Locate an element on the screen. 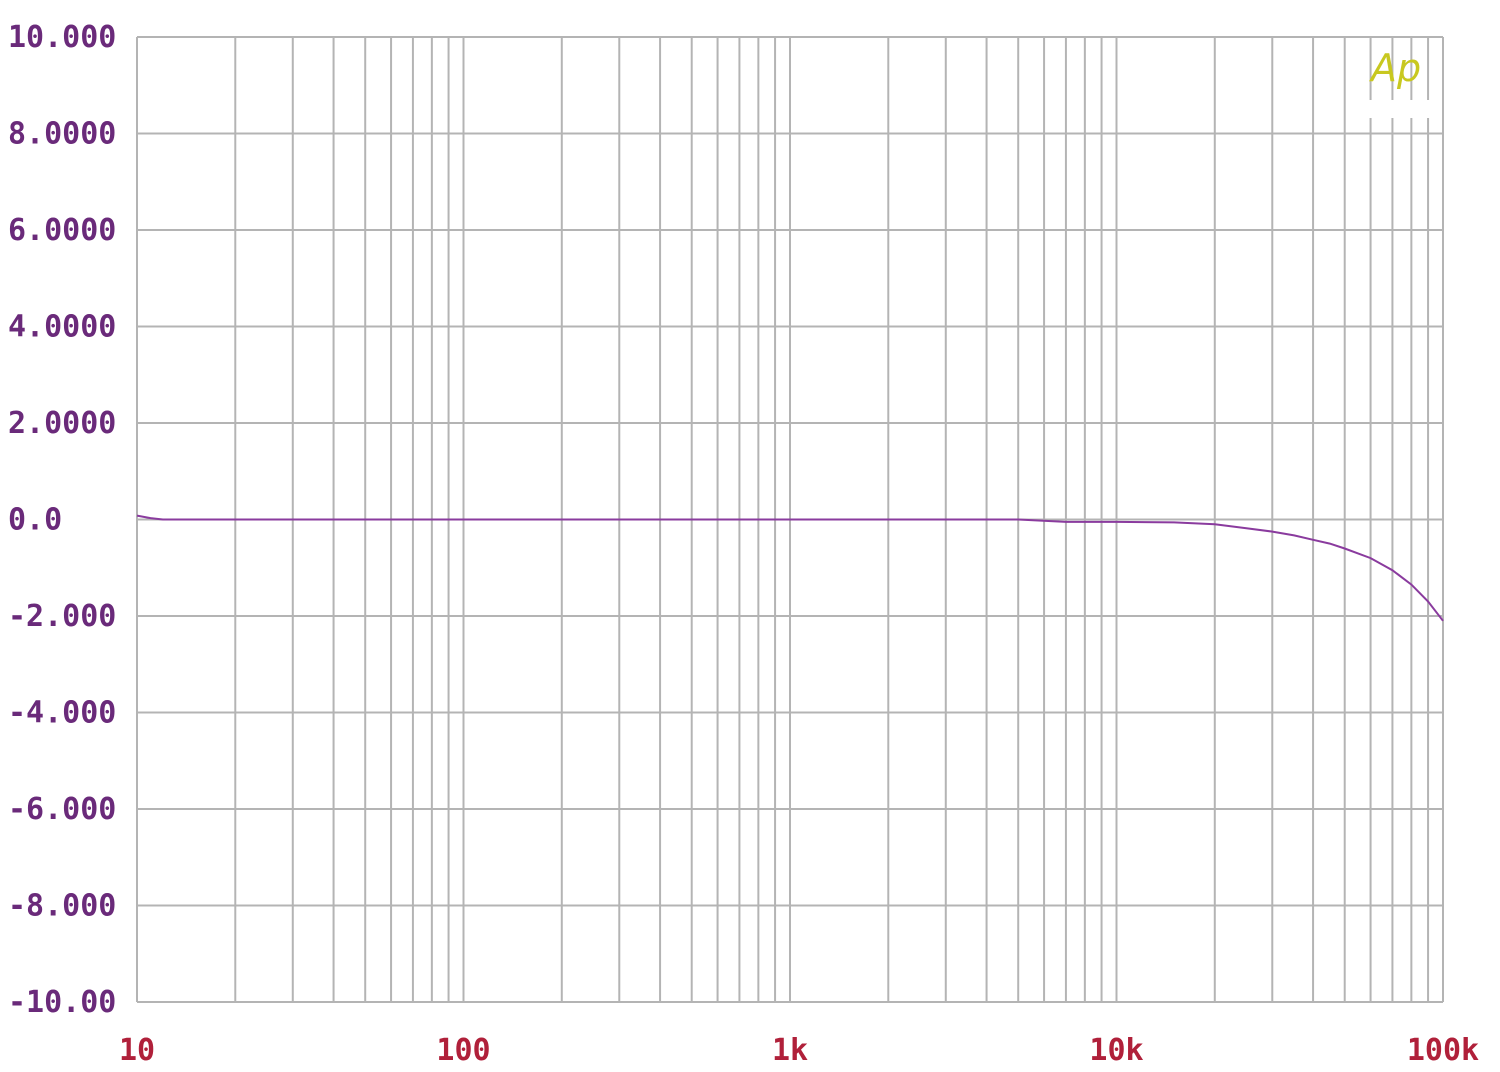 This screenshot has width=1500, height=1072. ap-logo: Ap is located at coordinates (1399, 82).